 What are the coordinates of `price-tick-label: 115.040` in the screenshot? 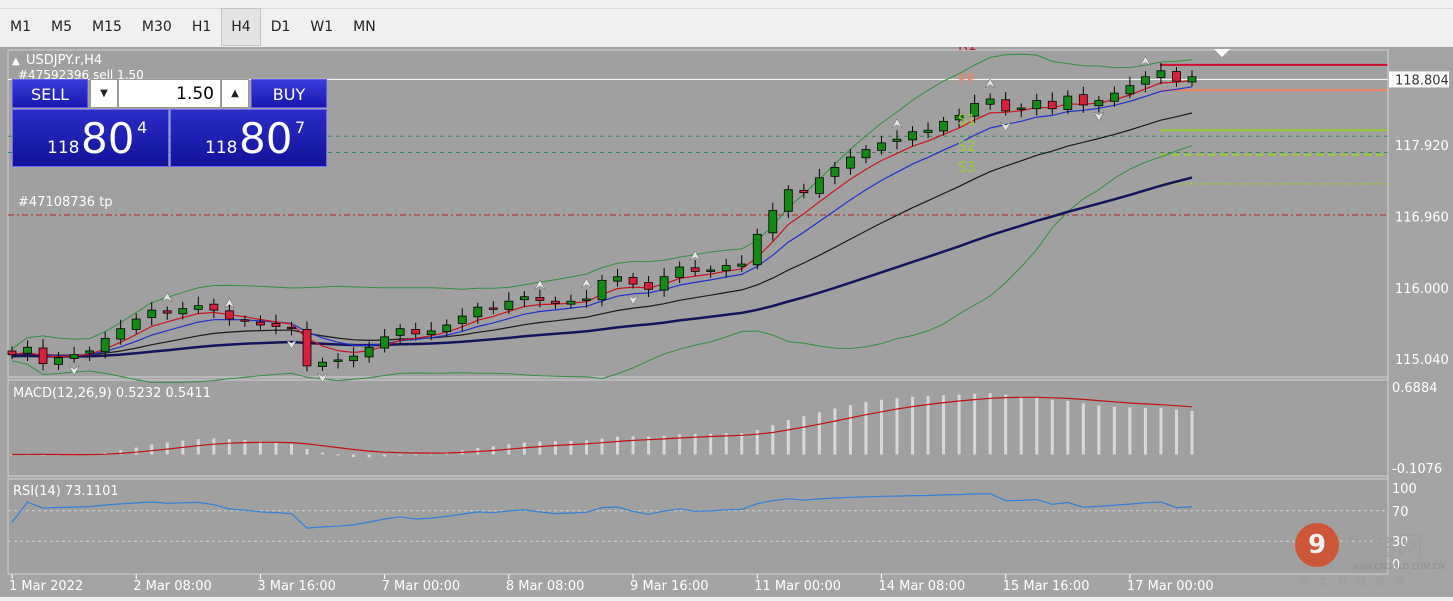 It's located at (1422, 360).